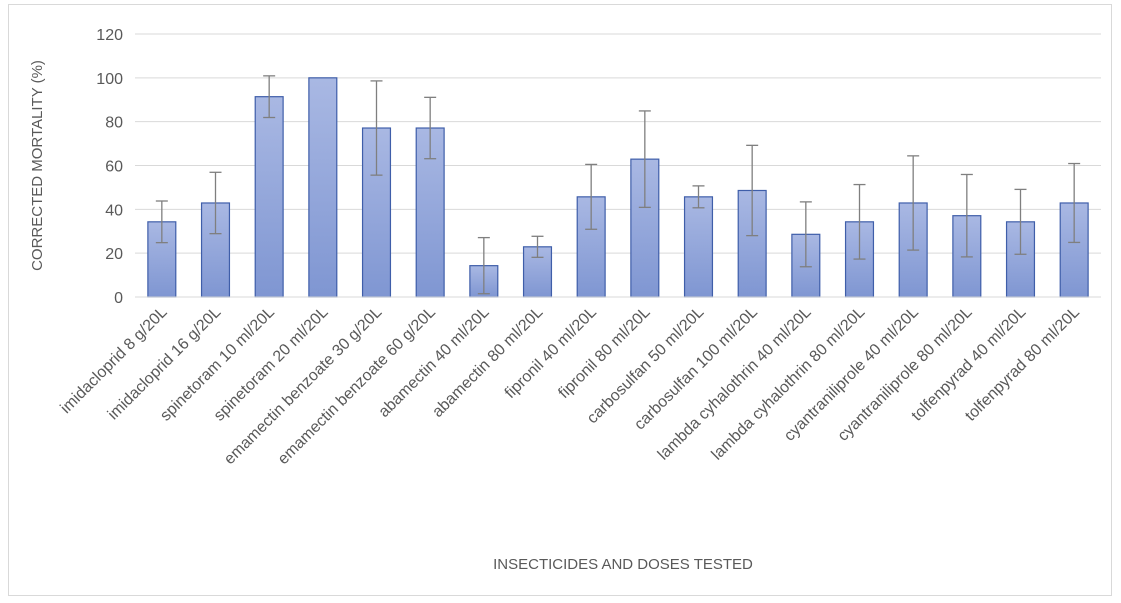 The height and width of the screenshot is (603, 1121). I want to click on y-tick-label: 80, so click(114, 123).